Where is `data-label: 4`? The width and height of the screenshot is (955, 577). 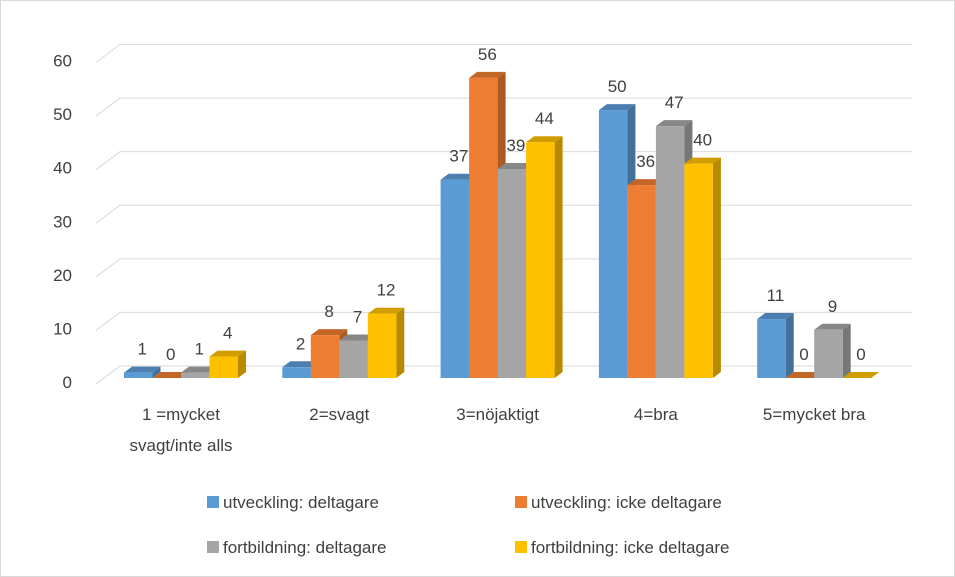 data-label: 4 is located at coordinates (227, 333).